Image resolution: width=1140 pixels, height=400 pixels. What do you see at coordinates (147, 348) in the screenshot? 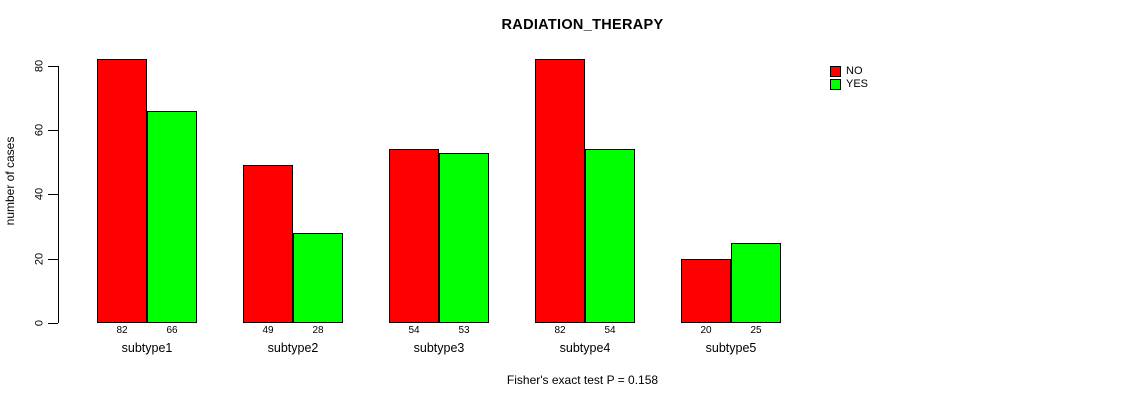
I see `x-category-label-subtype1: subtype1` at bounding box center [147, 348].